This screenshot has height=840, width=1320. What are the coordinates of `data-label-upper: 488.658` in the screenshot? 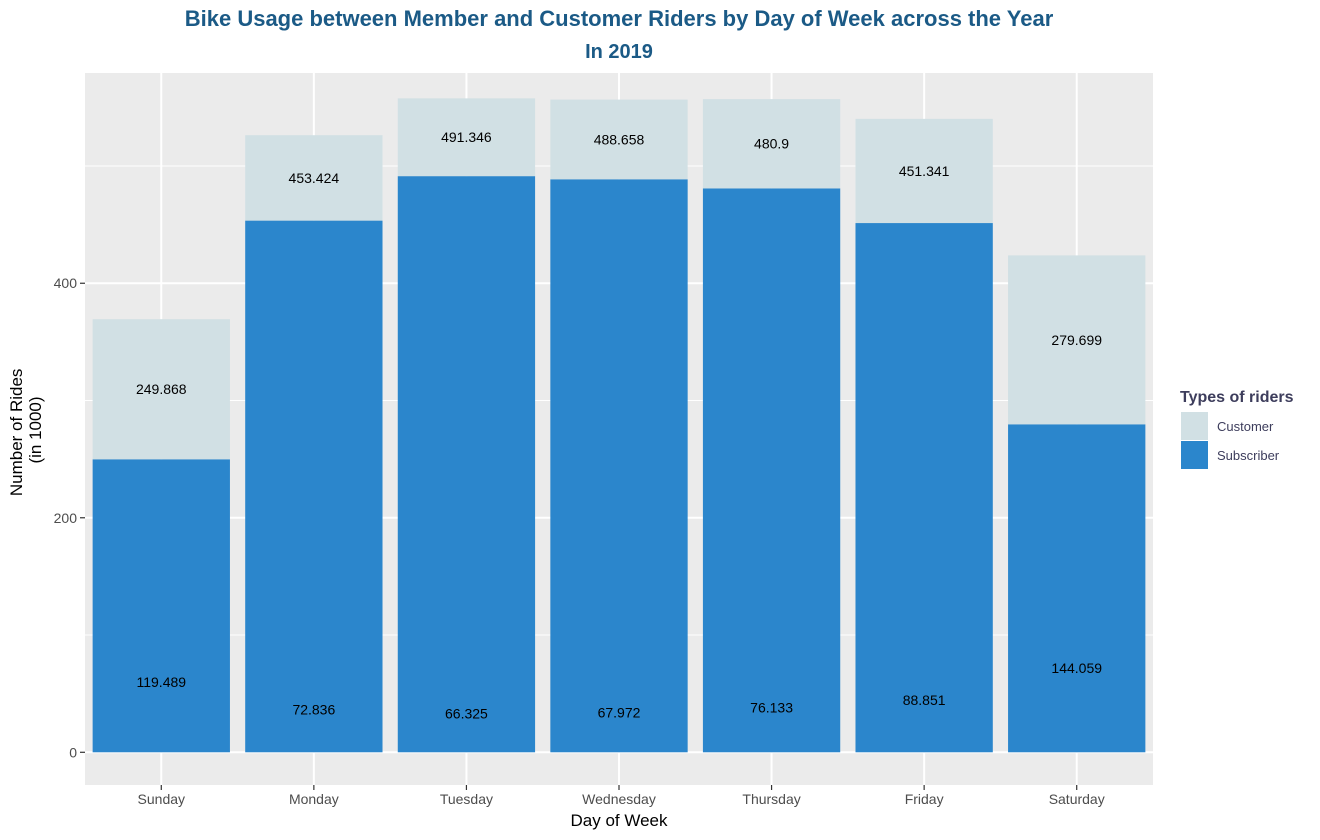 It's located at (619, 139).